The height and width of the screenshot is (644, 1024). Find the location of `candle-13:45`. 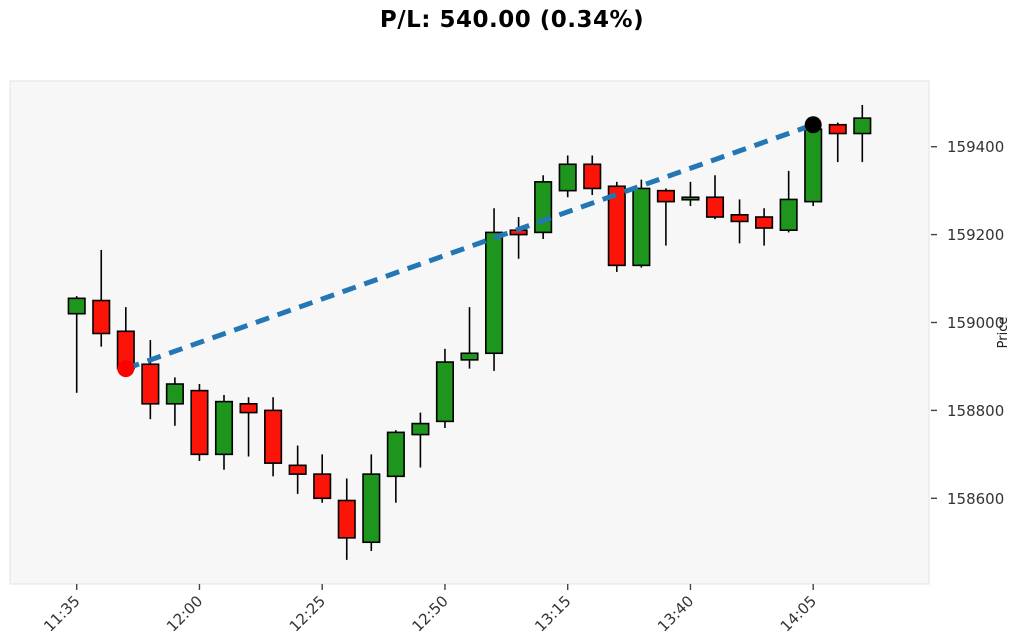

candle-13:45 is located at coordinates (715, 197).